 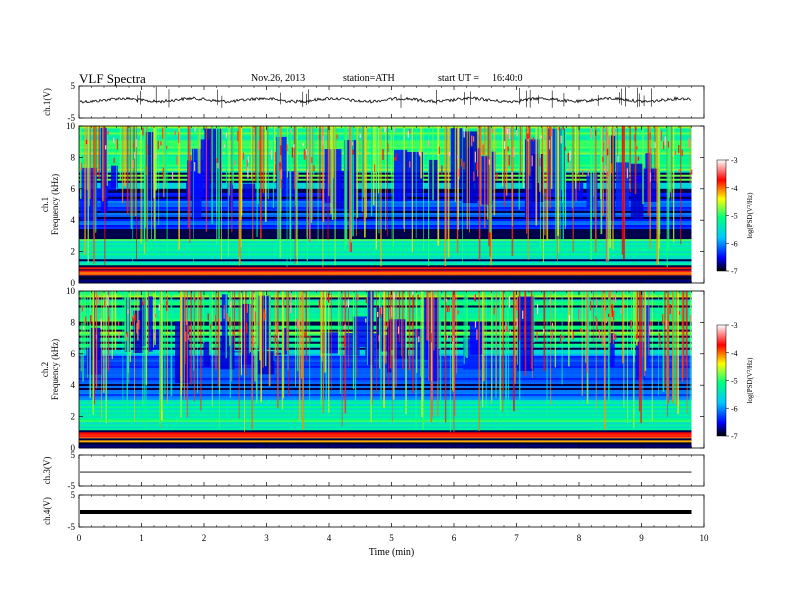 I want to click on x-tick-label: 2, so click(x=204, y=538).